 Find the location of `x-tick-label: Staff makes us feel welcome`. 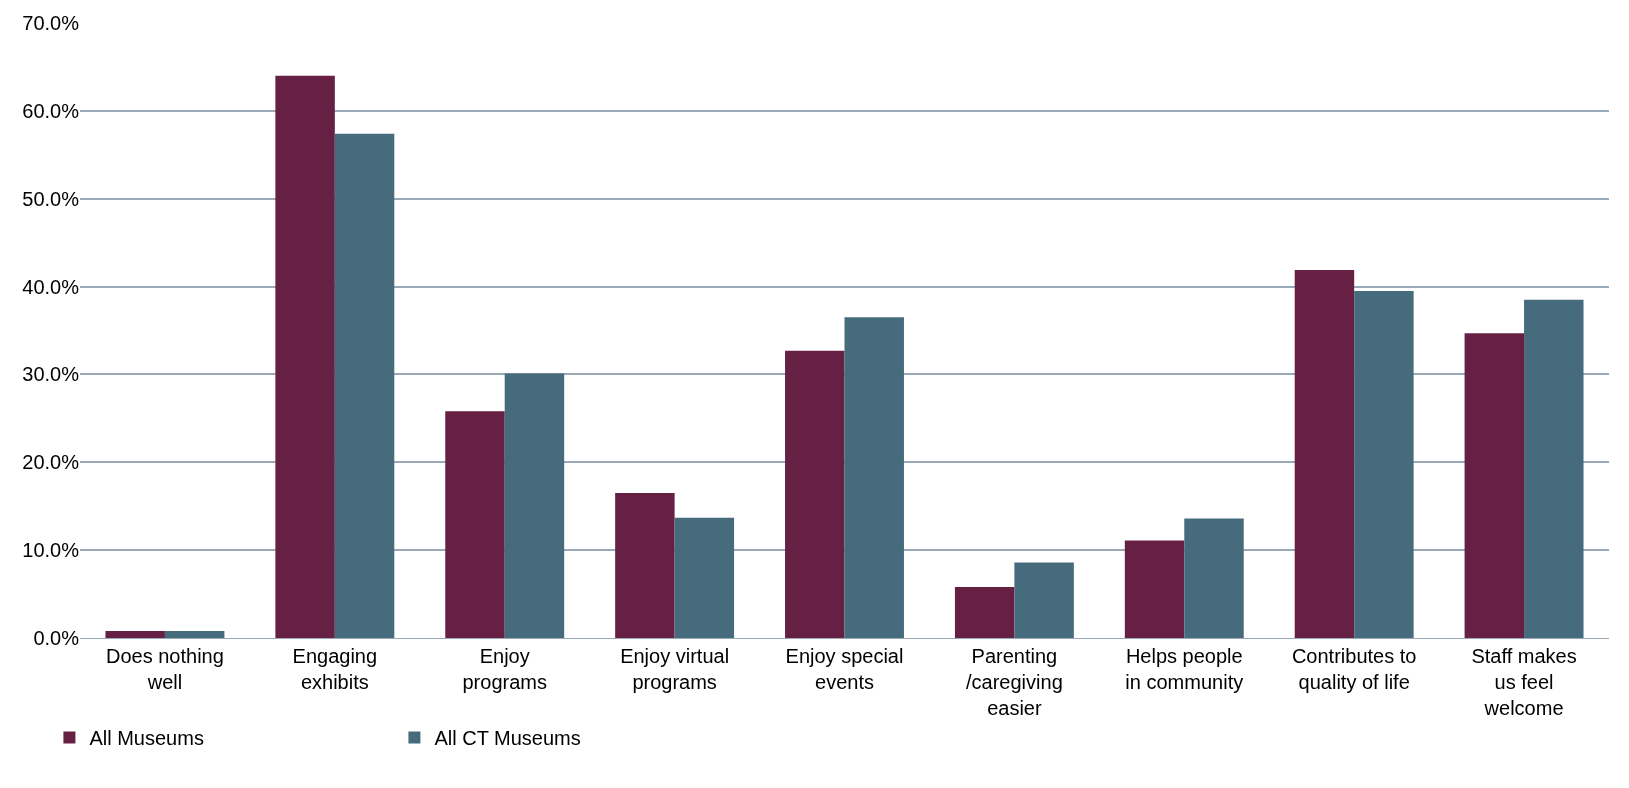

x-tick-label: Staff makes us feel welcome is located at coordinates (1524, 682).